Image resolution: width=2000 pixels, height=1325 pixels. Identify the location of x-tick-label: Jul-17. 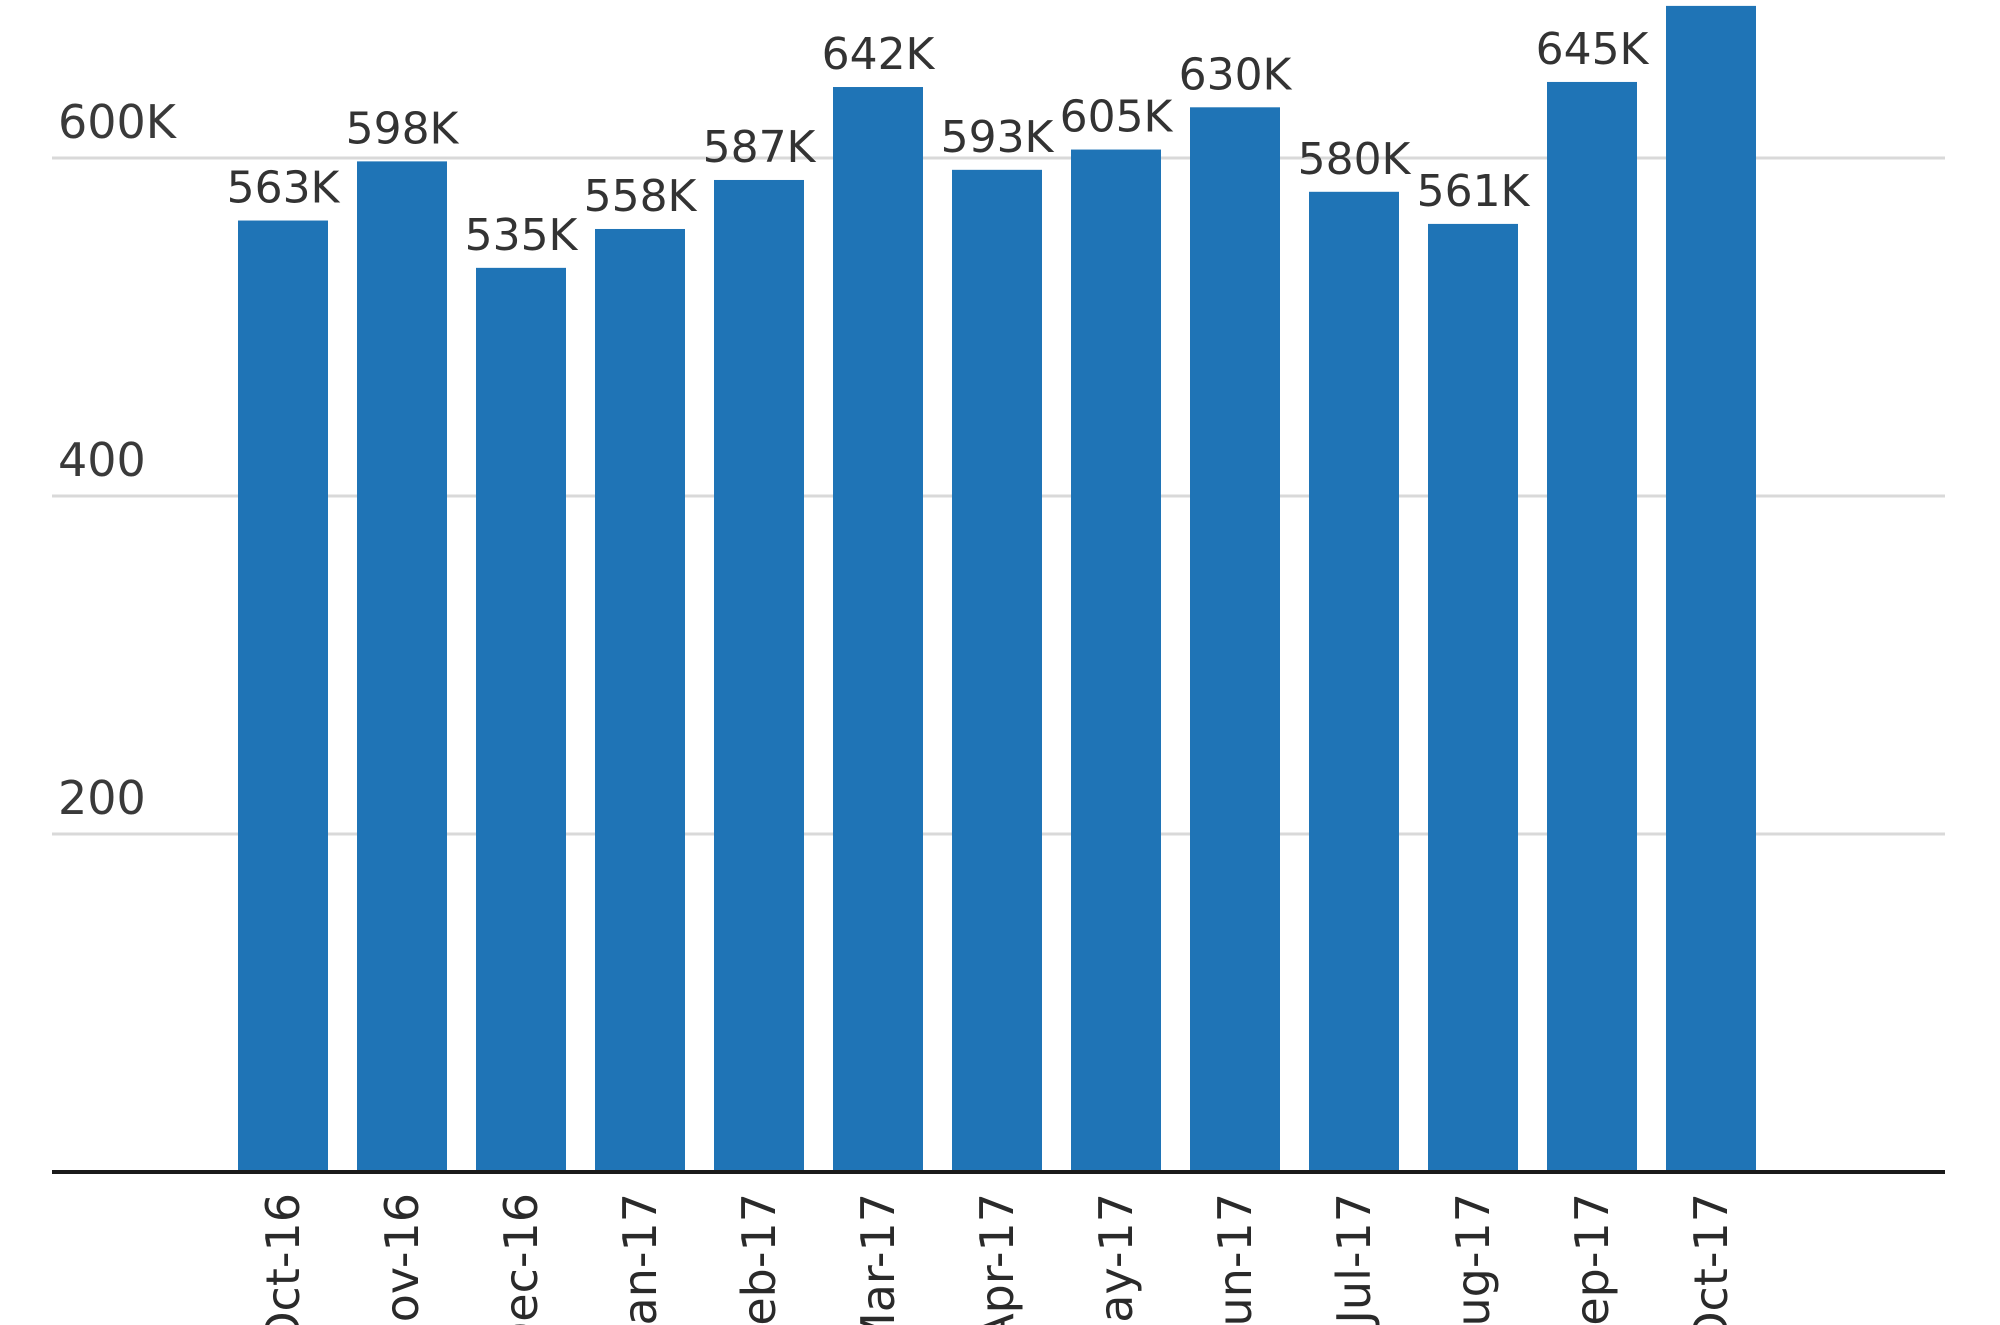
(1354, 1259).